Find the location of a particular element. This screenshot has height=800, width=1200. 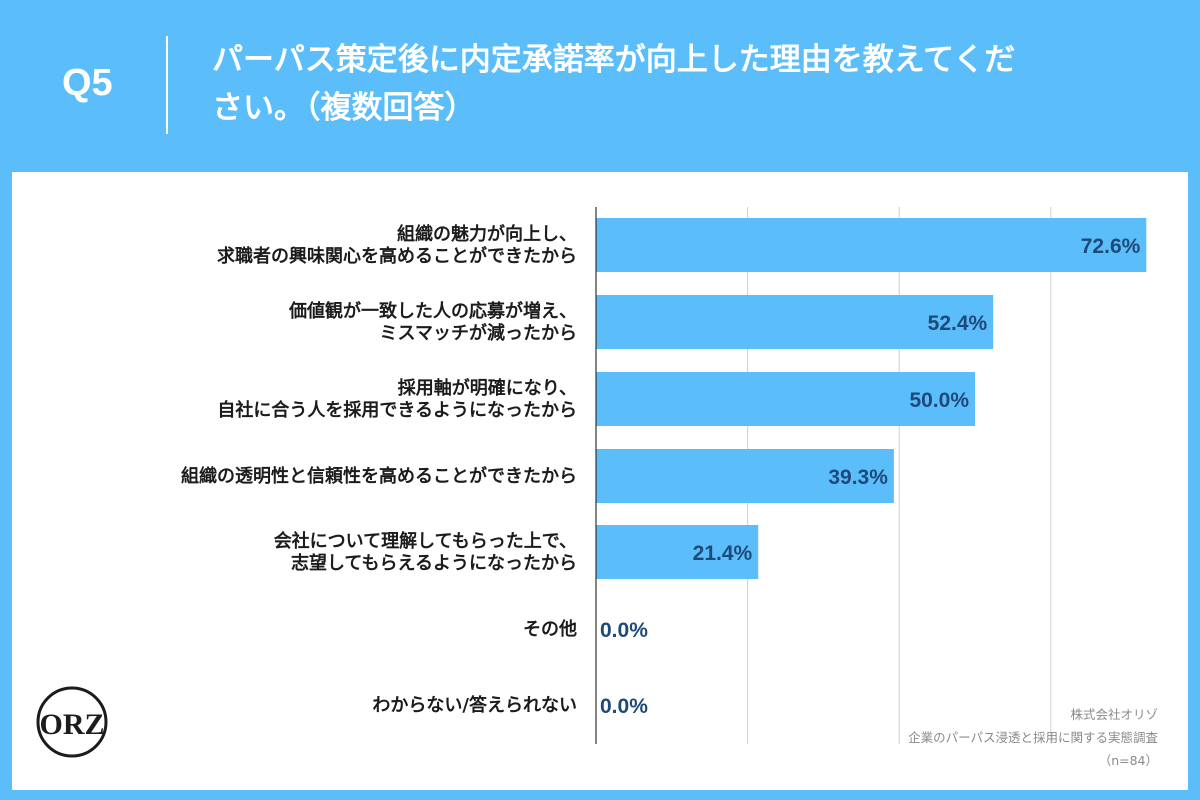

category-label-5-line-1: 会社について理解してもらった上で、 is located at coordinates (425, 541).